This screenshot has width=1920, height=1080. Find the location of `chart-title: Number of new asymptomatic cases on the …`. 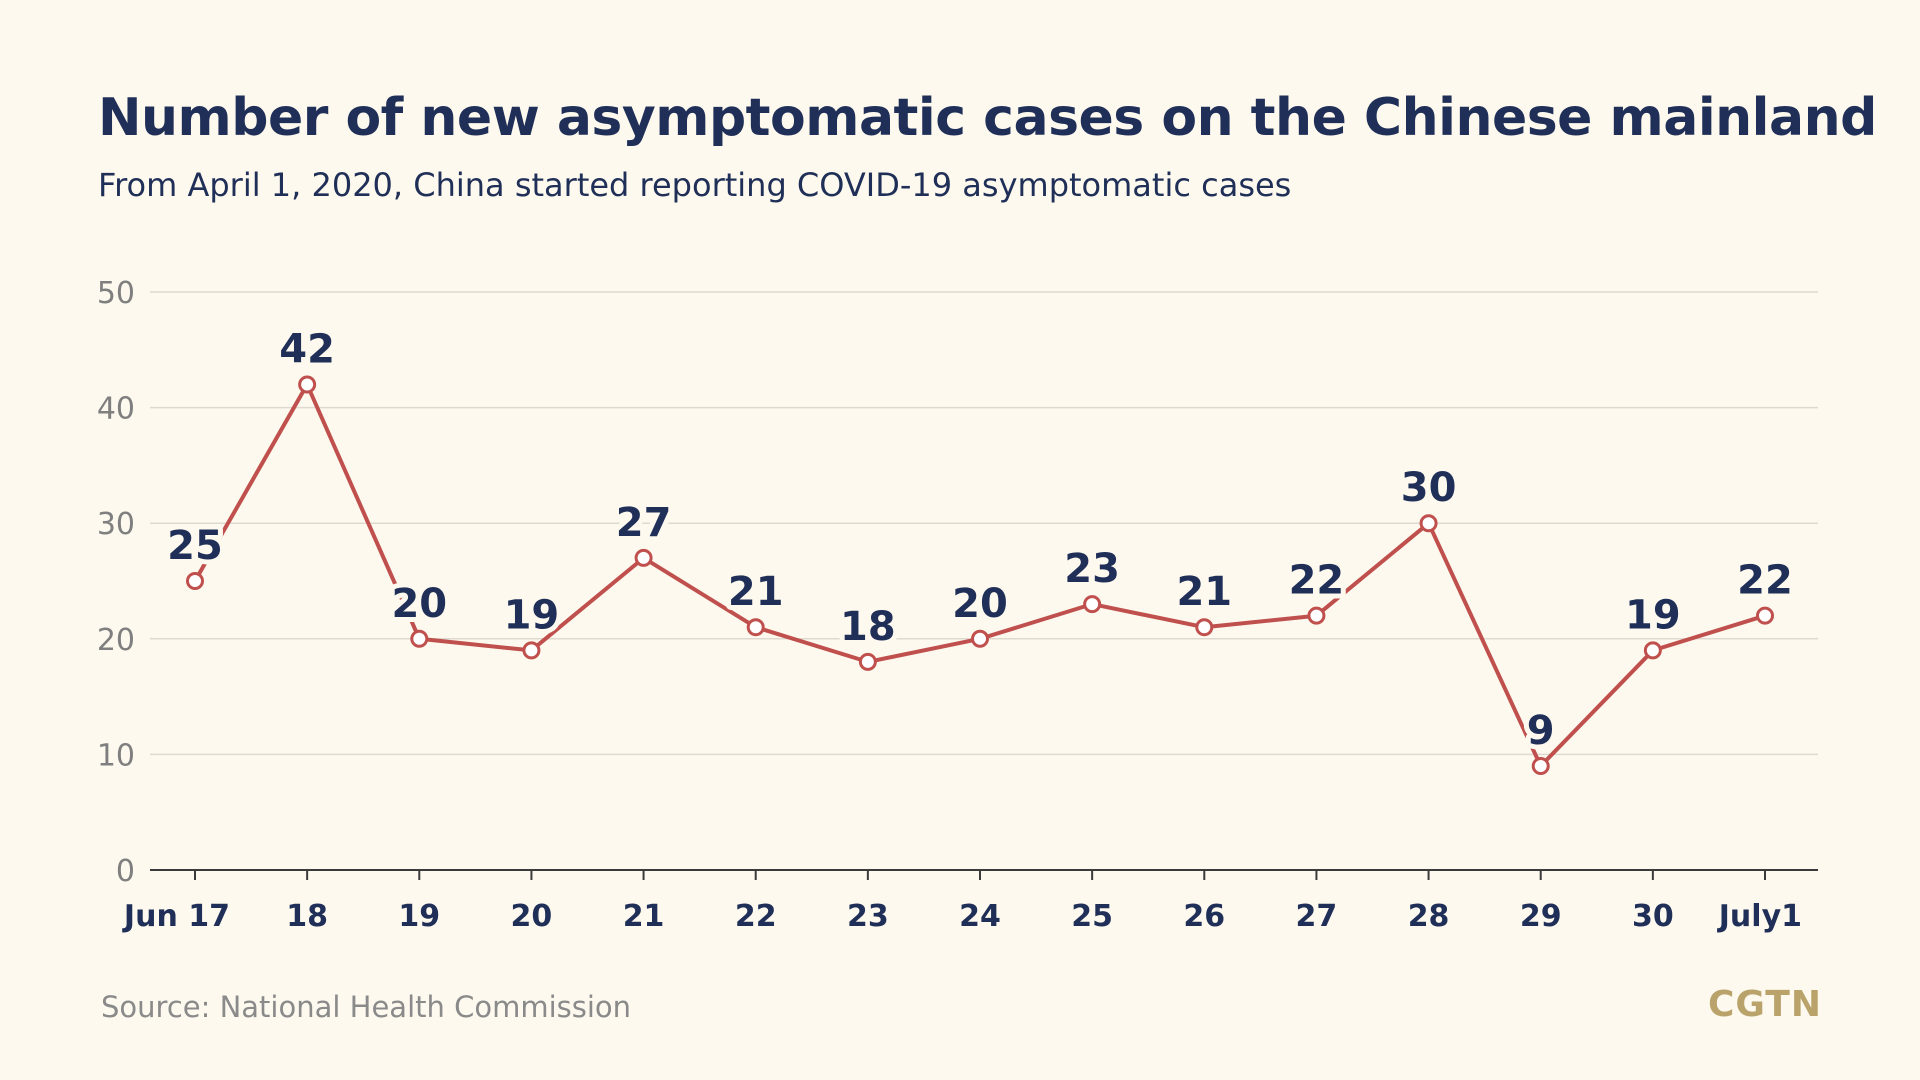

chart-title: Number of new asymptomatic cases on the … is located at coordinates (987, 118).